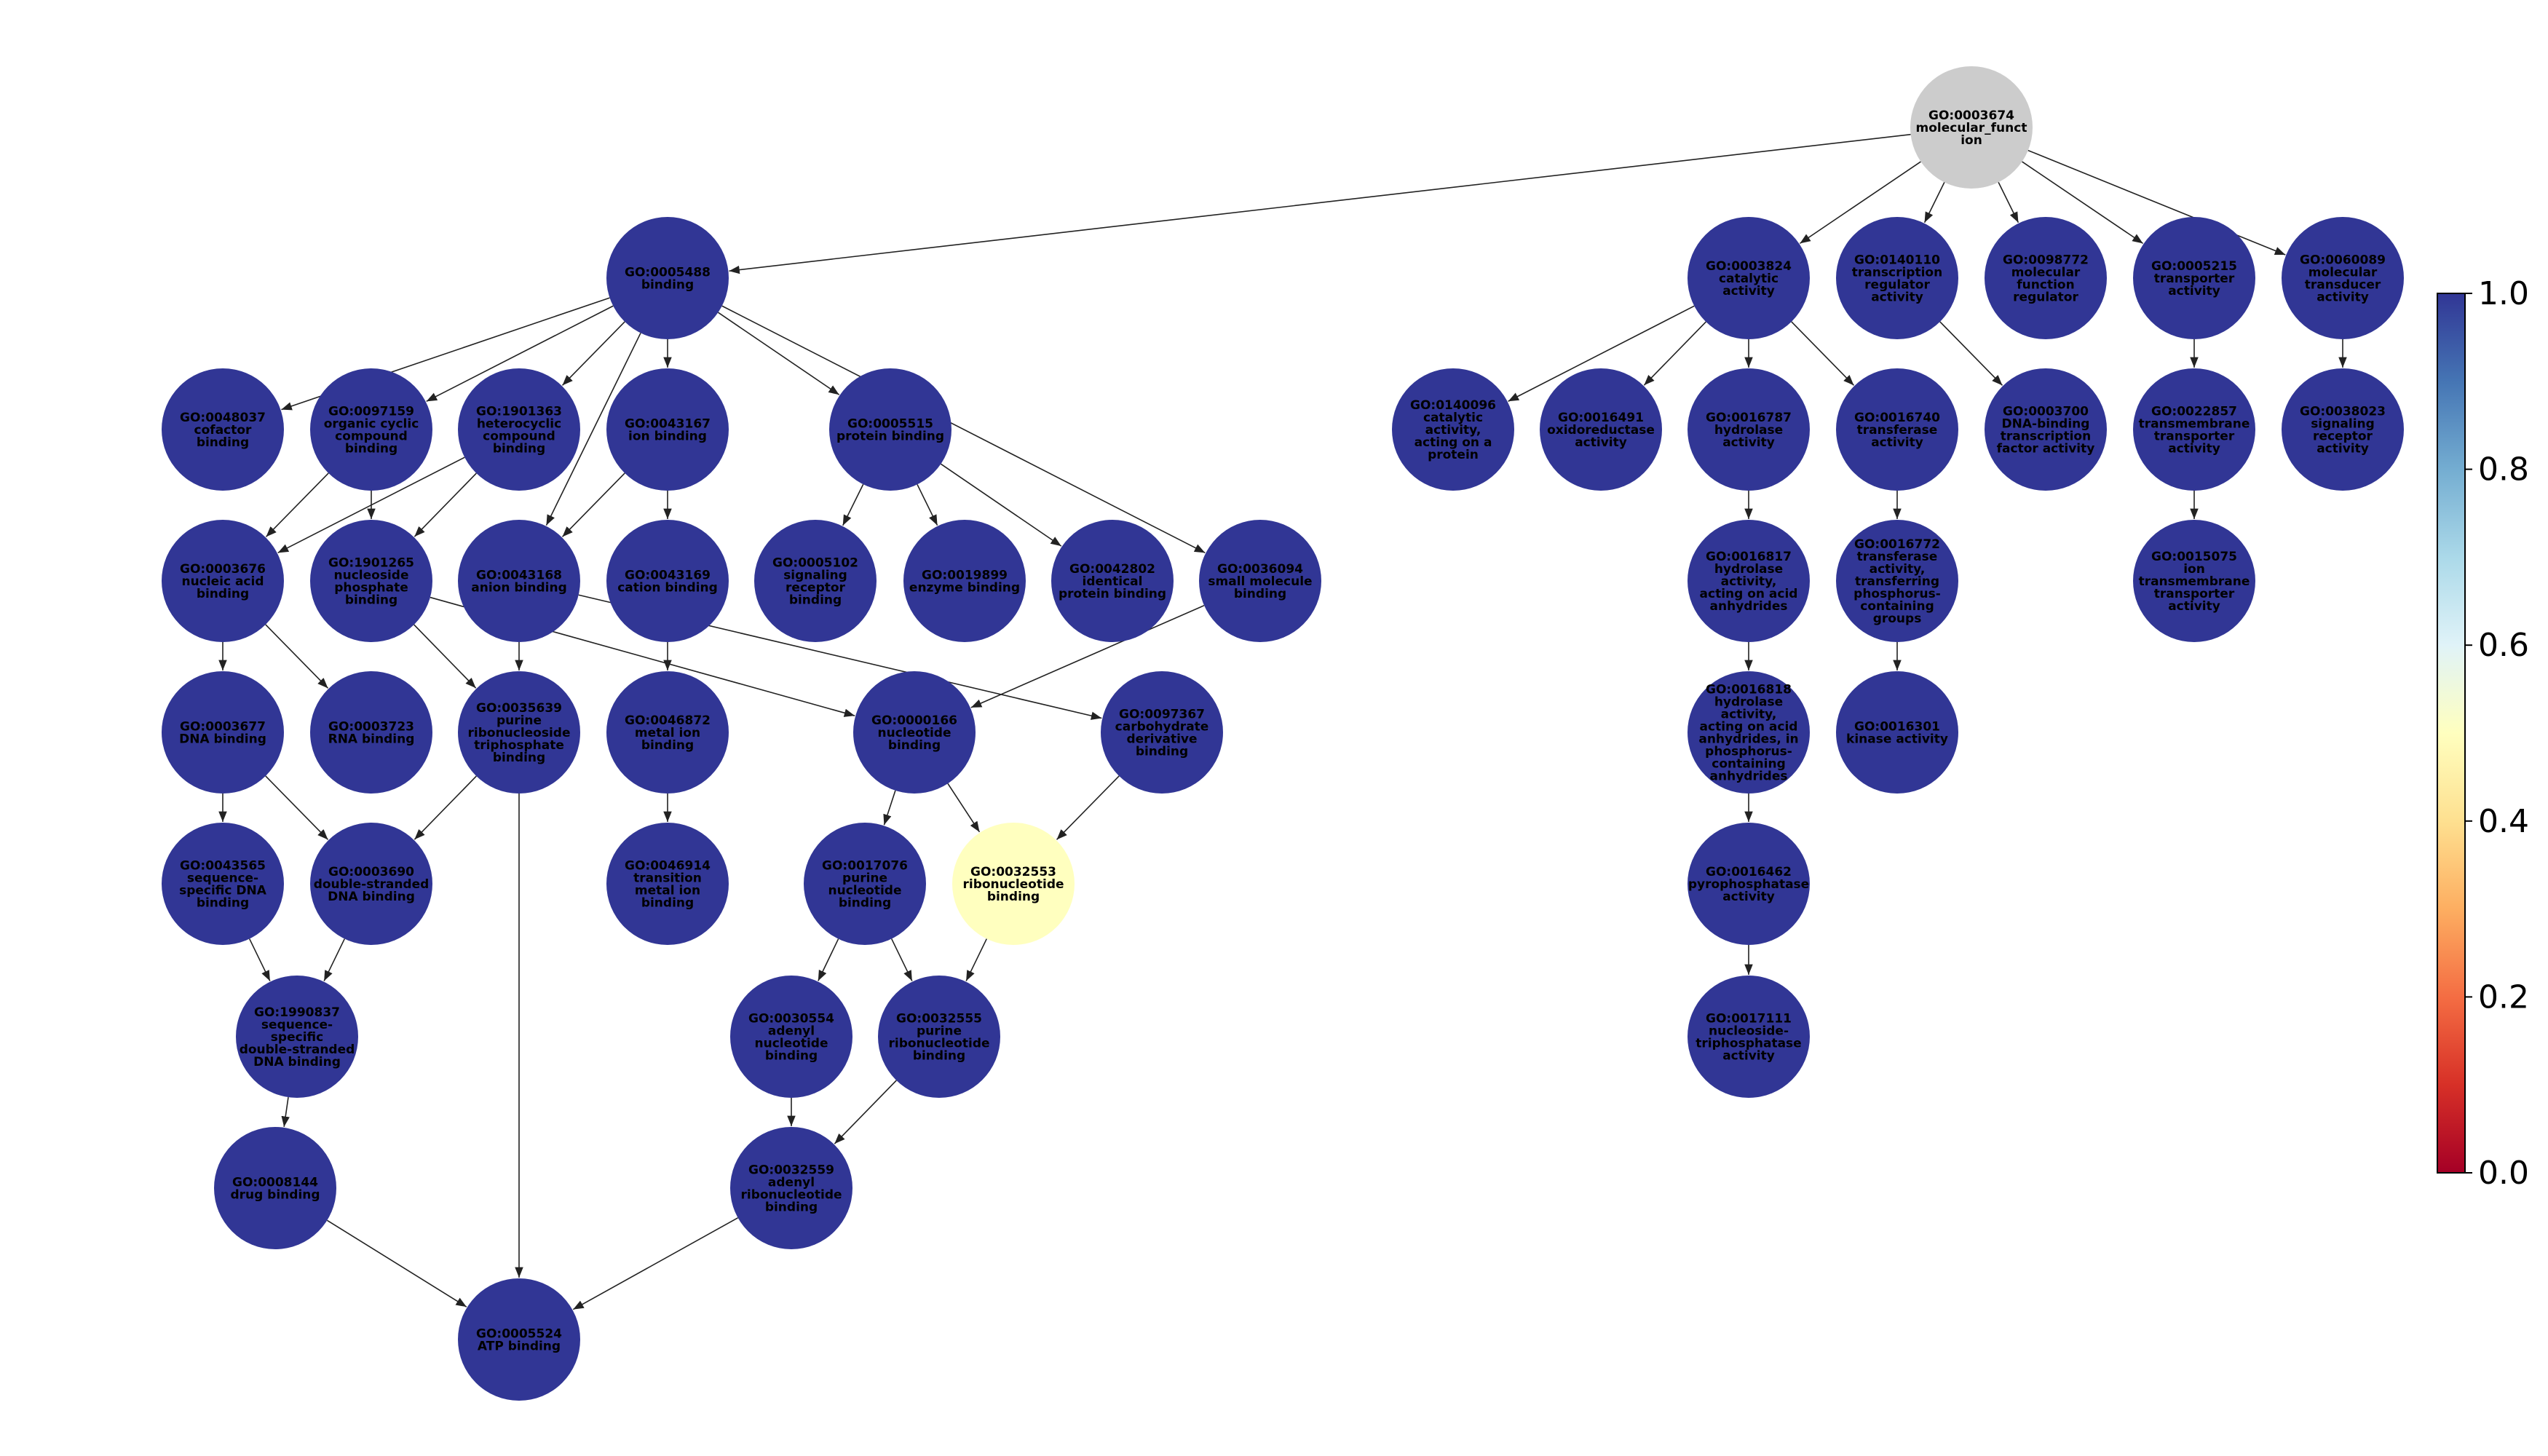 The height and width of the screenshot is (1456, 2548). I want to click on node-name-label: ion, so click(2194, 569).